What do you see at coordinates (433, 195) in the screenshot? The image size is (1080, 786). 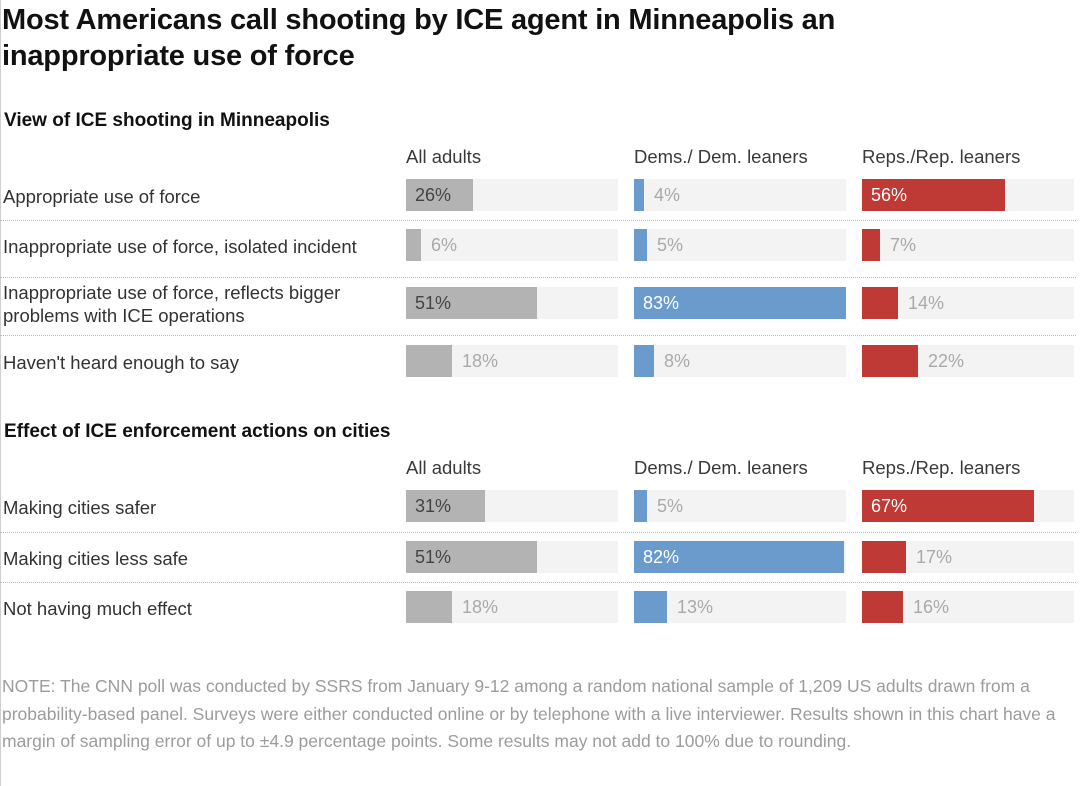 I see `bar-value-label: 26%` at bounding box center [433, 195].